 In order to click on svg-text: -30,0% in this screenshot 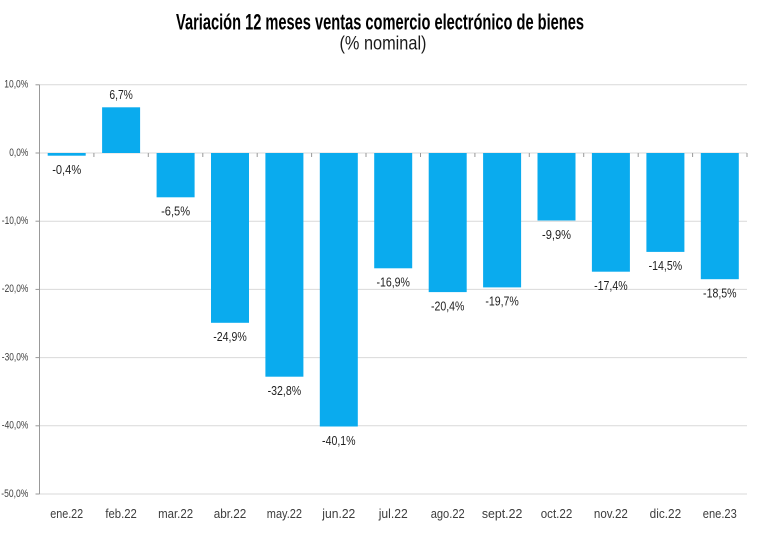, I will do `click(15, 357)`.